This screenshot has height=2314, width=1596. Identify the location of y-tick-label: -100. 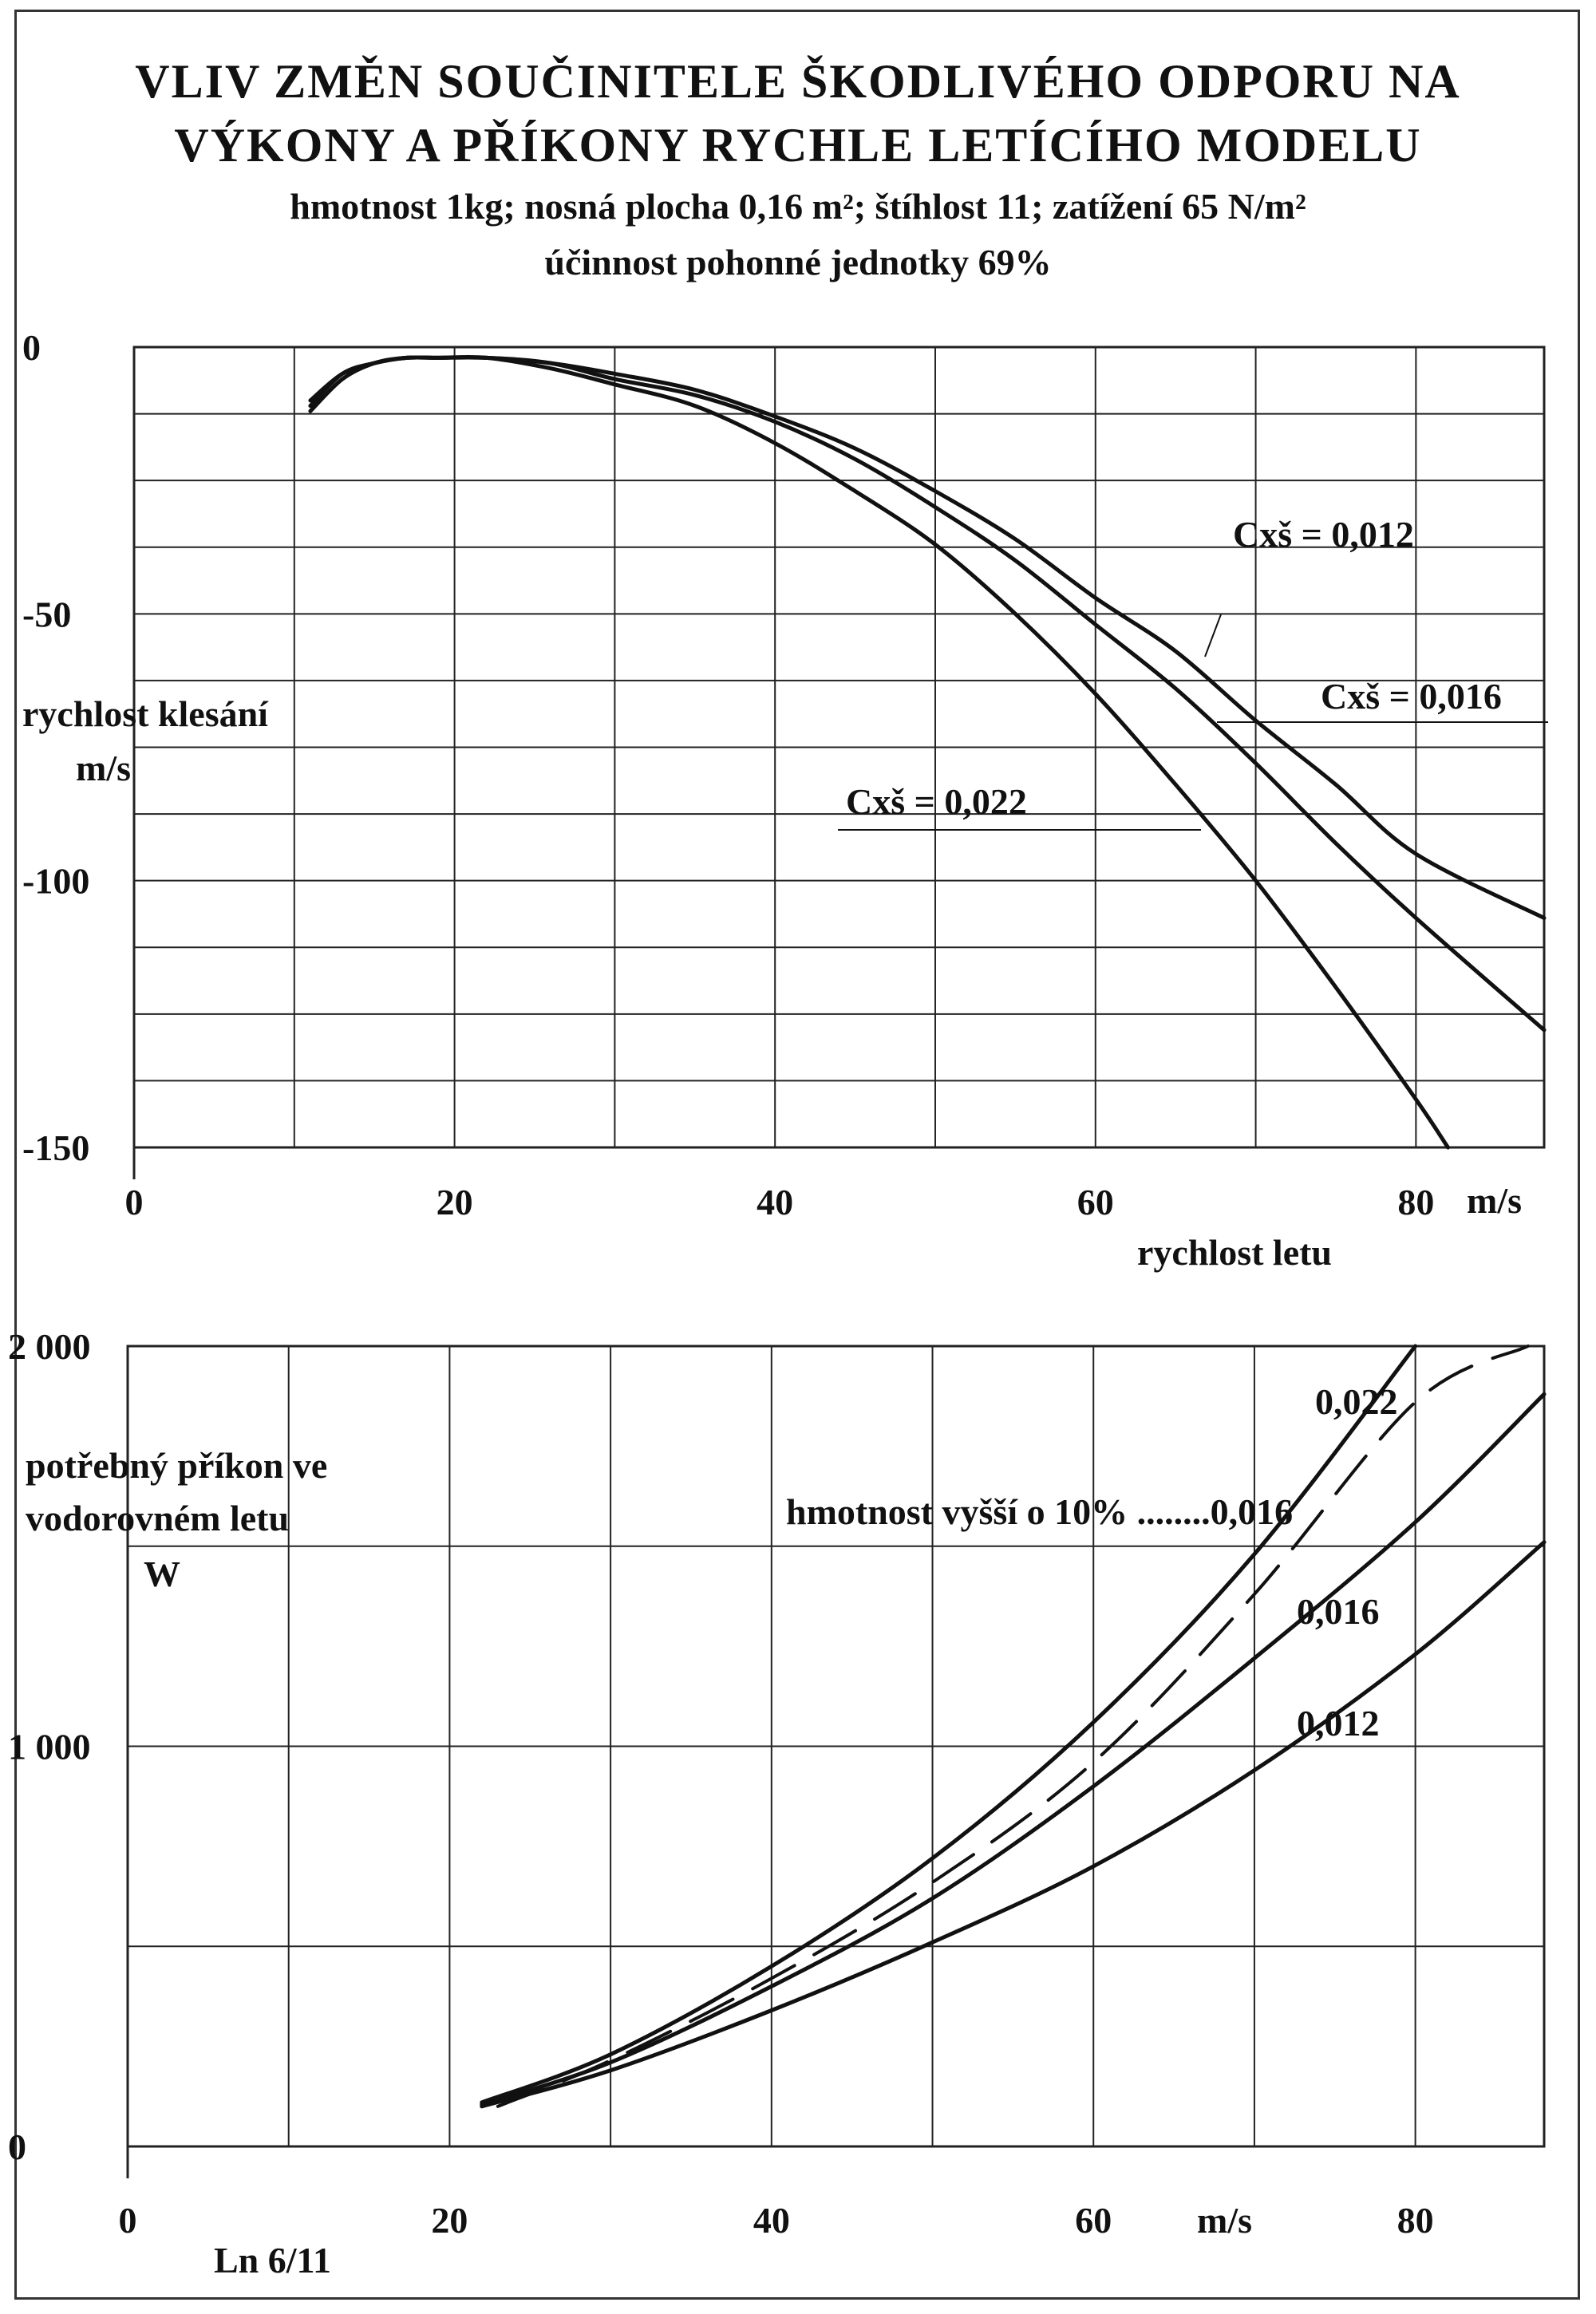
(55, 881).